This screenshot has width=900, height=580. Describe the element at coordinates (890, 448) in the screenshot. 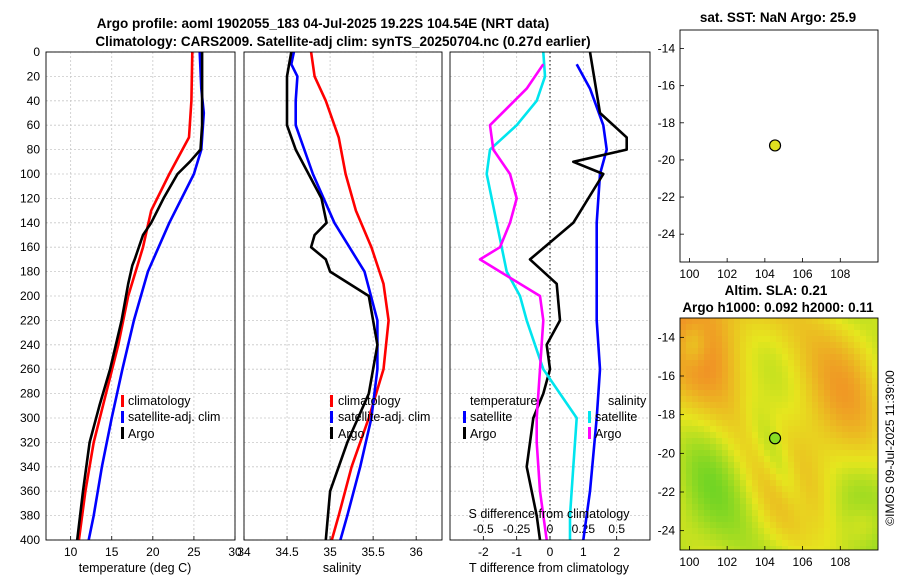

I see `imos-credit: ©IMOS 09-Jul-2025 11:39:00` at that location.